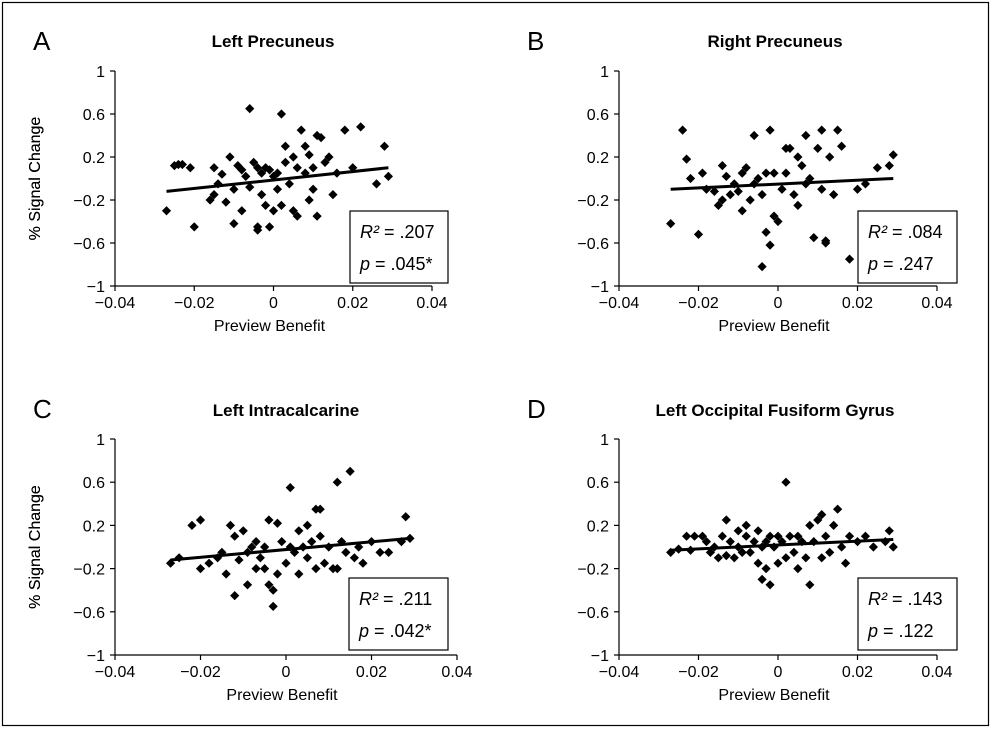 The width and height of the screenshot is (992, 729). What do you see at coordinates (905, 599) in the screenshot?
I see `r-squared-text: R² = .143` at bounding box center [905, 599].